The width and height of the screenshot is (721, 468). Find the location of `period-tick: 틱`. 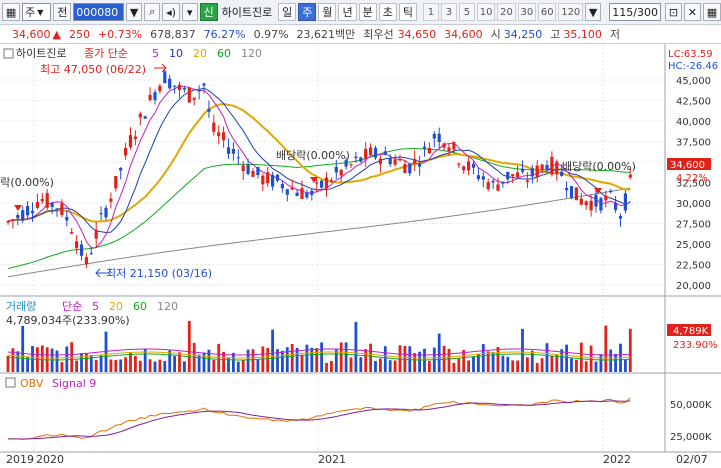

period-tick: 틱 is located at coordinates (407, 12).